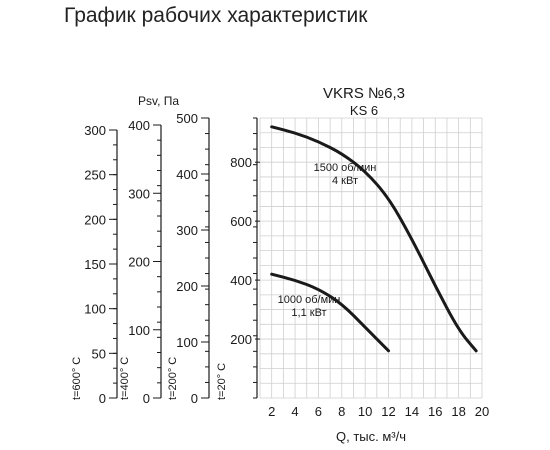 The height and width of the screenshot is (450, 550). What do you see at coordinates (364, 110) in the screenshot?
I see `chart-subtitle: KS 6` at bounding box center [364, 110].